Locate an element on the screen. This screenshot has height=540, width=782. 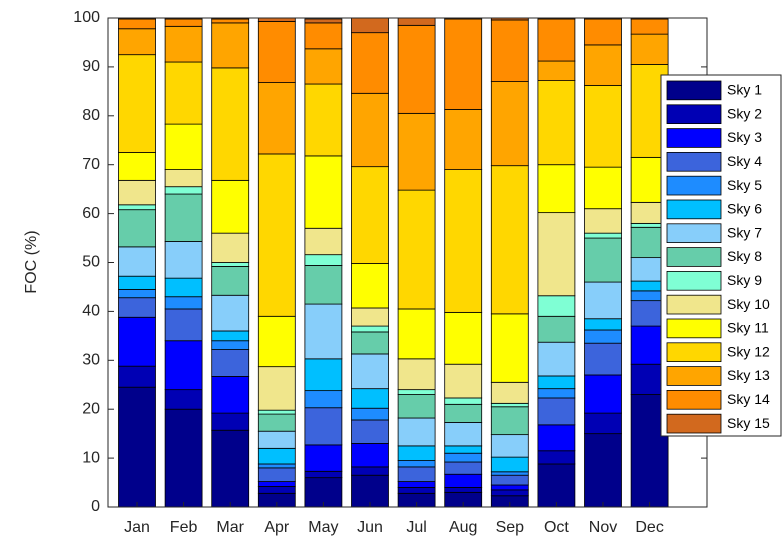
legend-label: Sky 8 is located at coordinates (744, 256).